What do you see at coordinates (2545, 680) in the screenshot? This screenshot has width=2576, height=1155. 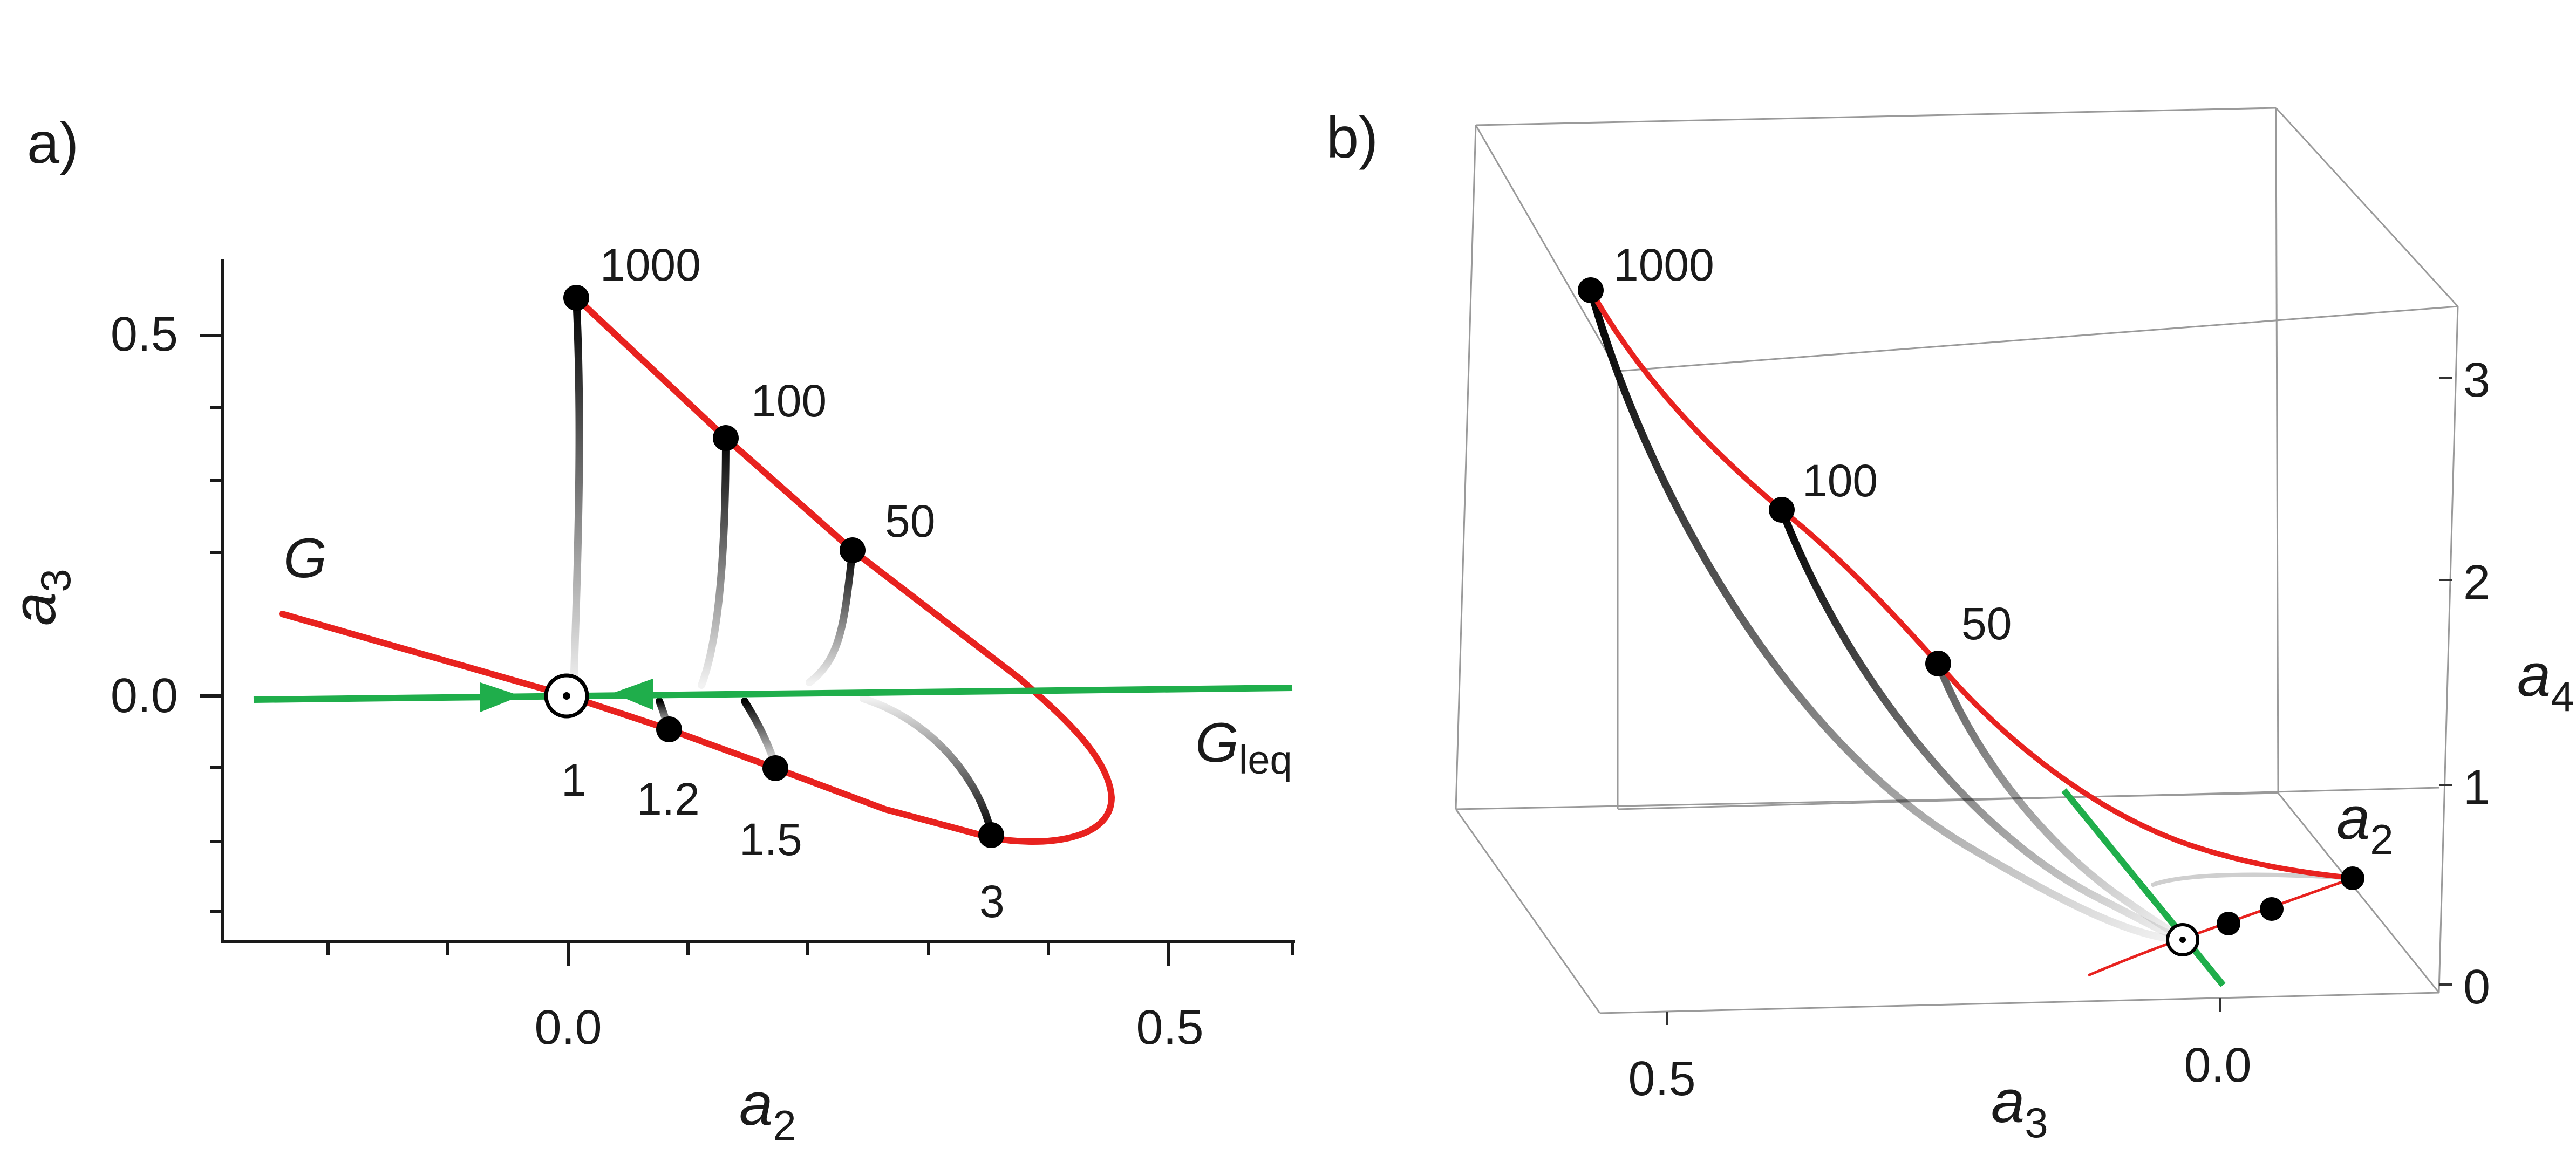 I see `a4-axis-title: a4` at bounding box center [2545, 680].